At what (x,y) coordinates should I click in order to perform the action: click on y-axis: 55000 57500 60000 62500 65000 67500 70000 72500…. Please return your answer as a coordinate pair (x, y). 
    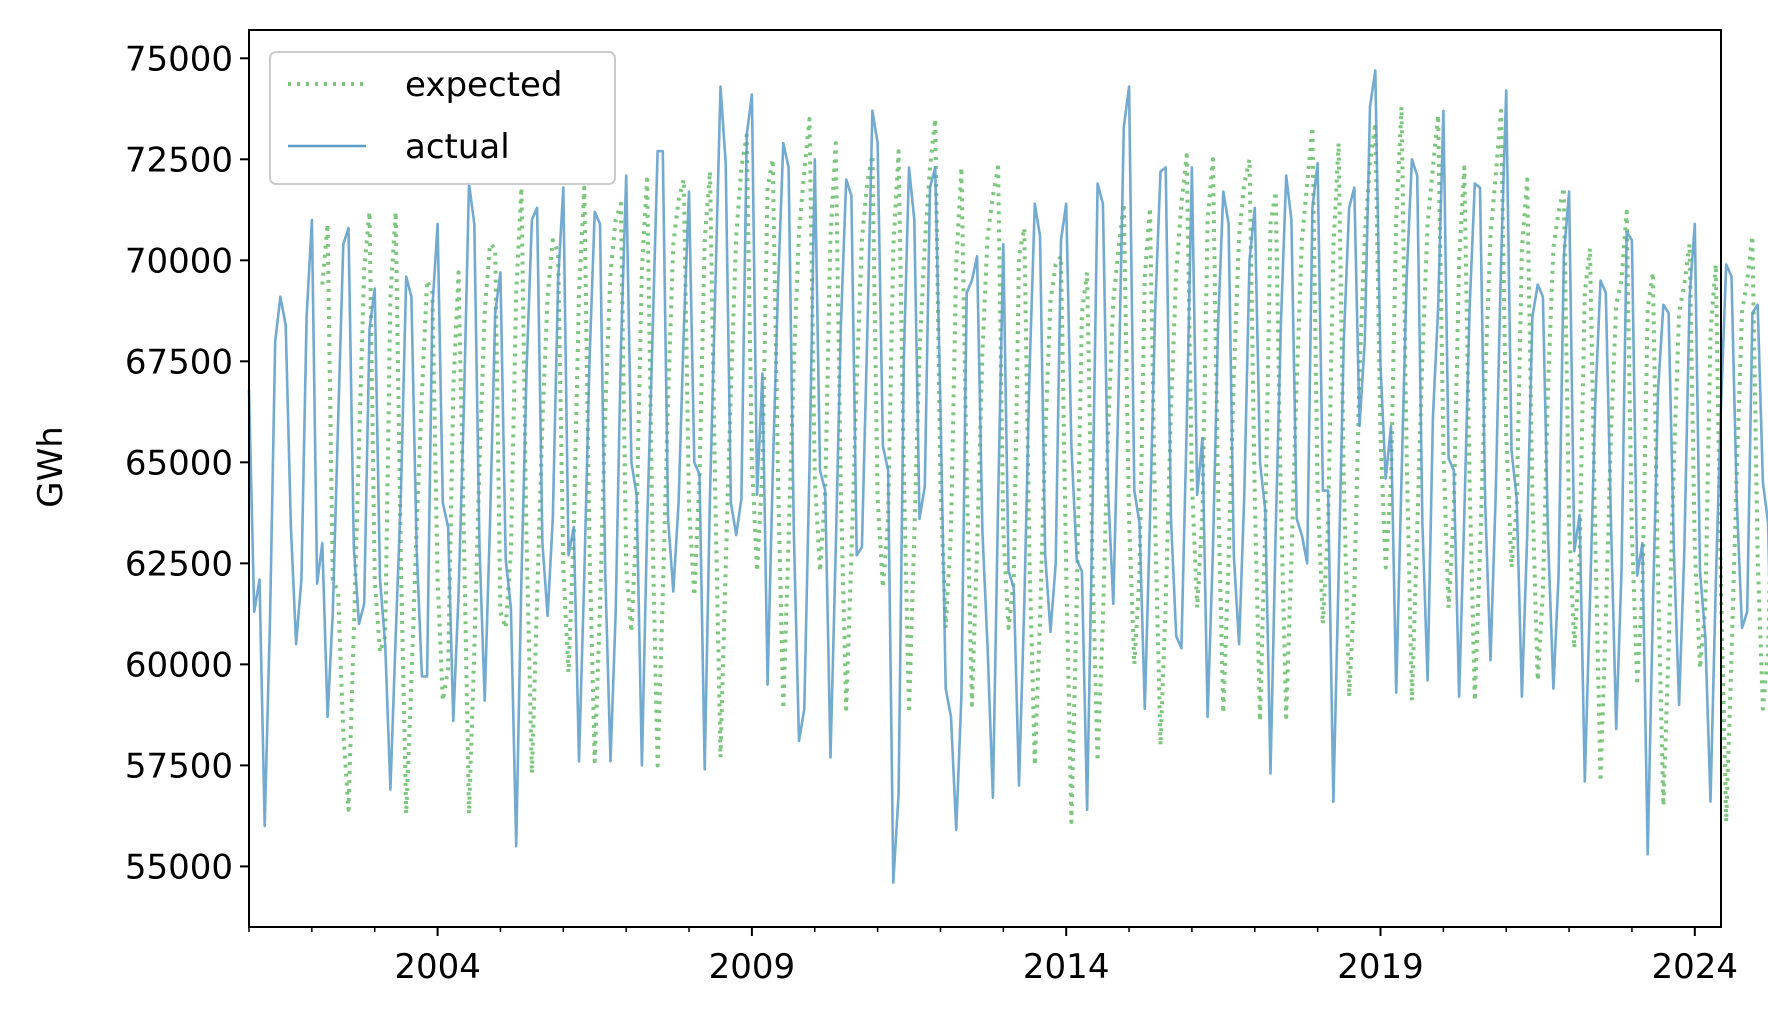
    Looking at the image, I should click on (187, 463).